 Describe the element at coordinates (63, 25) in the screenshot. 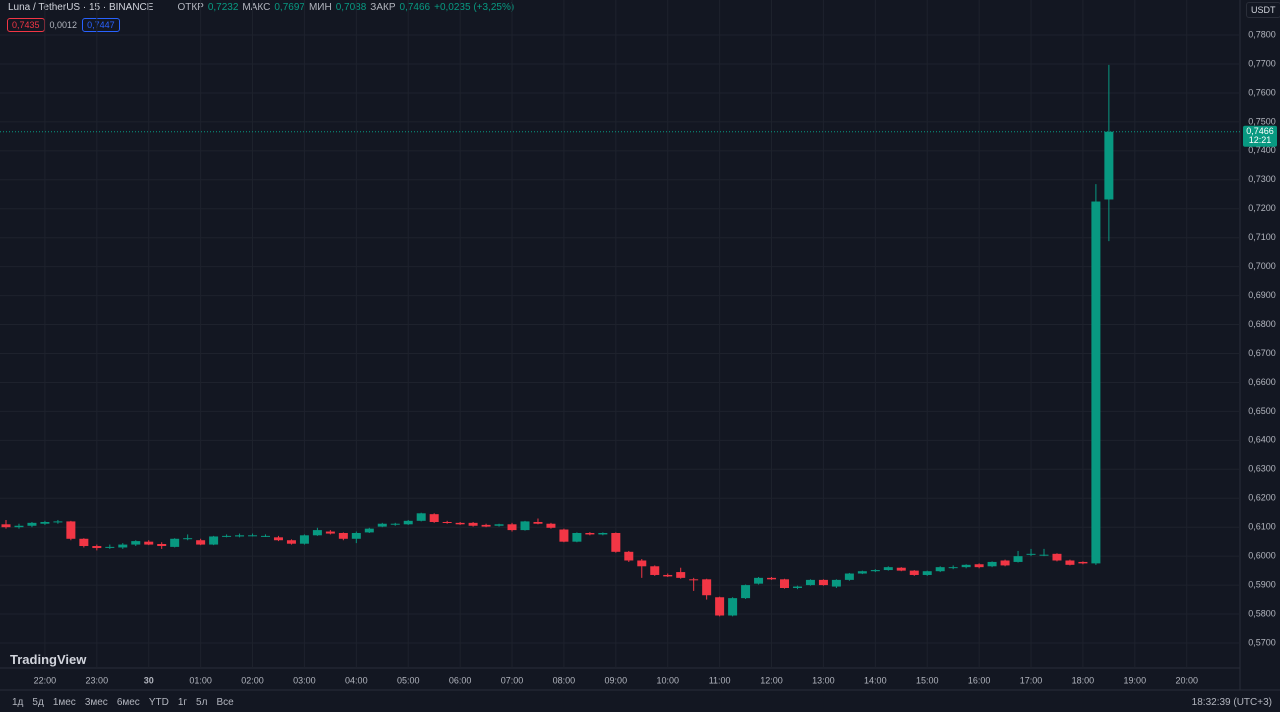

I see `bid-ask: 0,7435 0,0012 0,7447` at that location.